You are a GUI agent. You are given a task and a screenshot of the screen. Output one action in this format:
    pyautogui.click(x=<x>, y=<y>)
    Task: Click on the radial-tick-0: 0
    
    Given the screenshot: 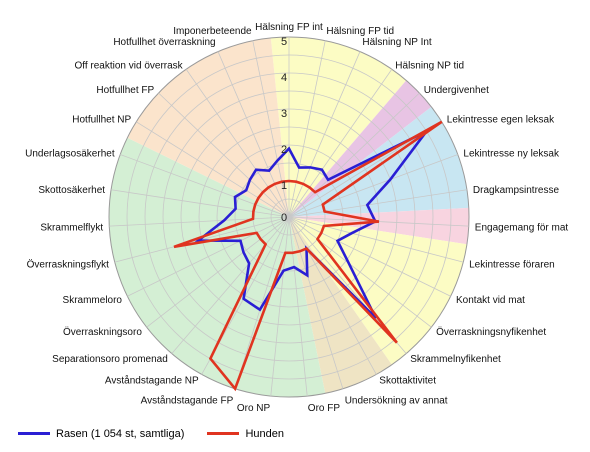 What is the action you would take?
    pyautogui.click(x=284, y=218)
    